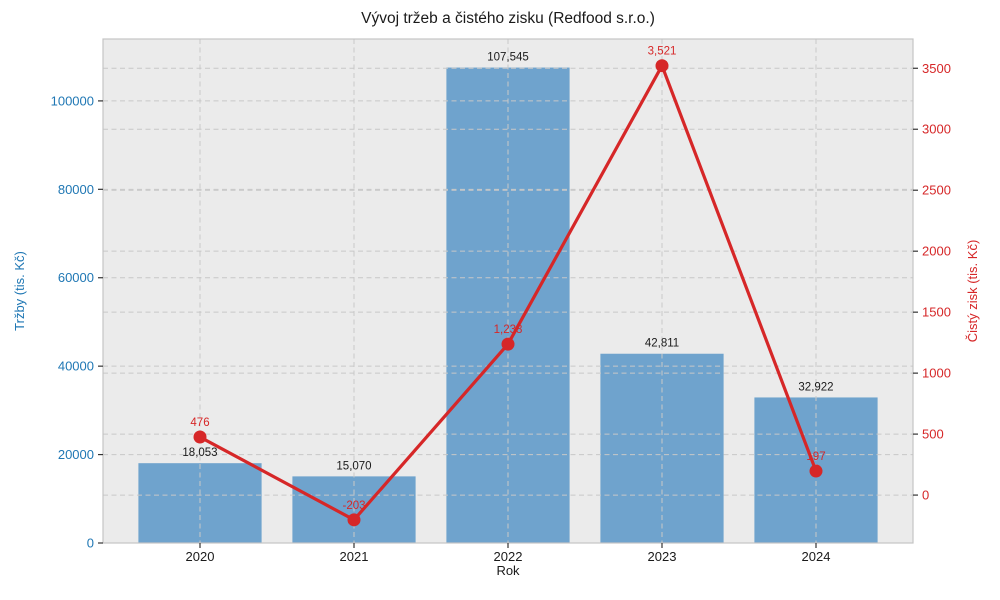 This screenshot has height=600, width=1000. Describe the element at coordinates (508, 344) in the screenshot. I see `marker-2022` at that location.